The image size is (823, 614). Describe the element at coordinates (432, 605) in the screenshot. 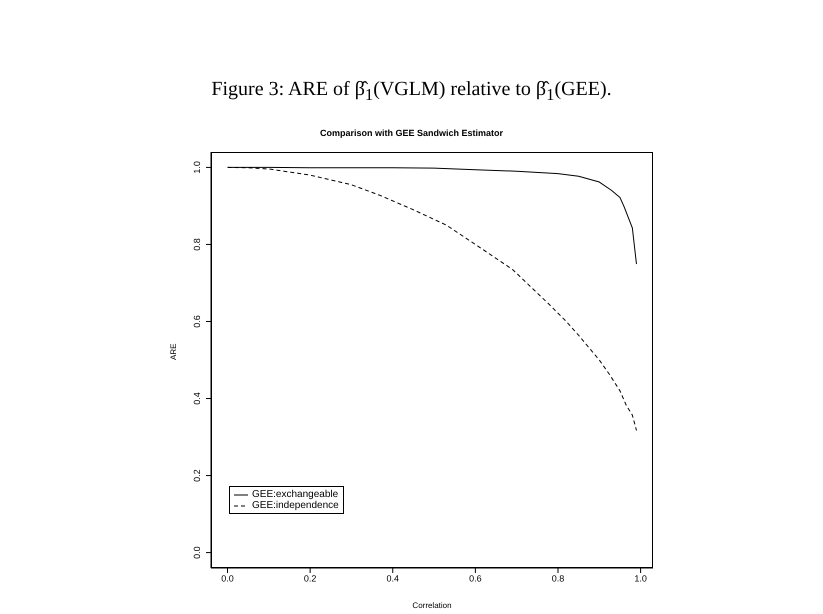

I see `x-axis-title: Correlation` at that location.